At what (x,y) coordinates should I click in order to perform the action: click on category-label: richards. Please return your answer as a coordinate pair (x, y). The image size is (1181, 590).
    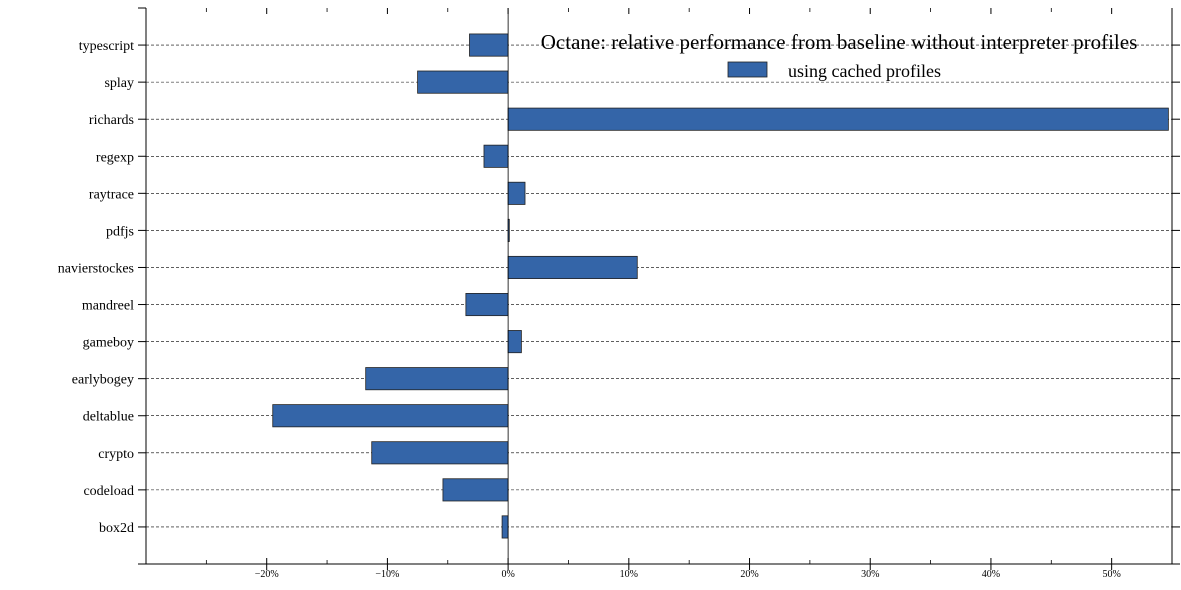
    Looking at the image, I should click on (111, 120).